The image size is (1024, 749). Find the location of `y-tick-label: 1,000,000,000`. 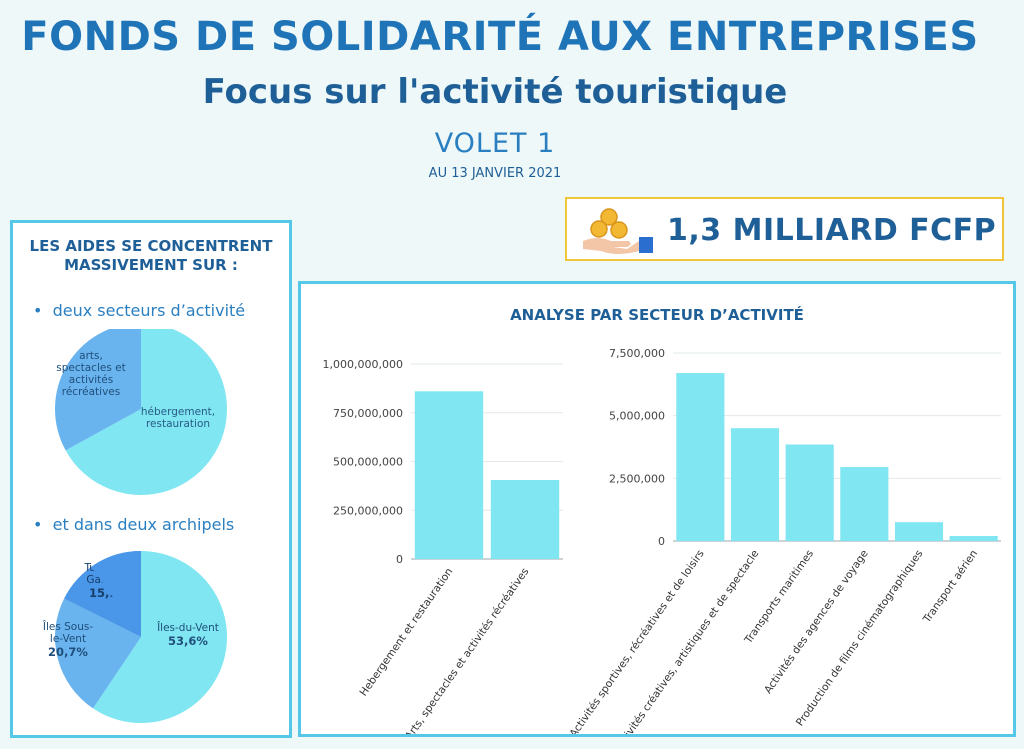

y-tick-label: 1,000,000,000 is located at coordinates (363, 364).